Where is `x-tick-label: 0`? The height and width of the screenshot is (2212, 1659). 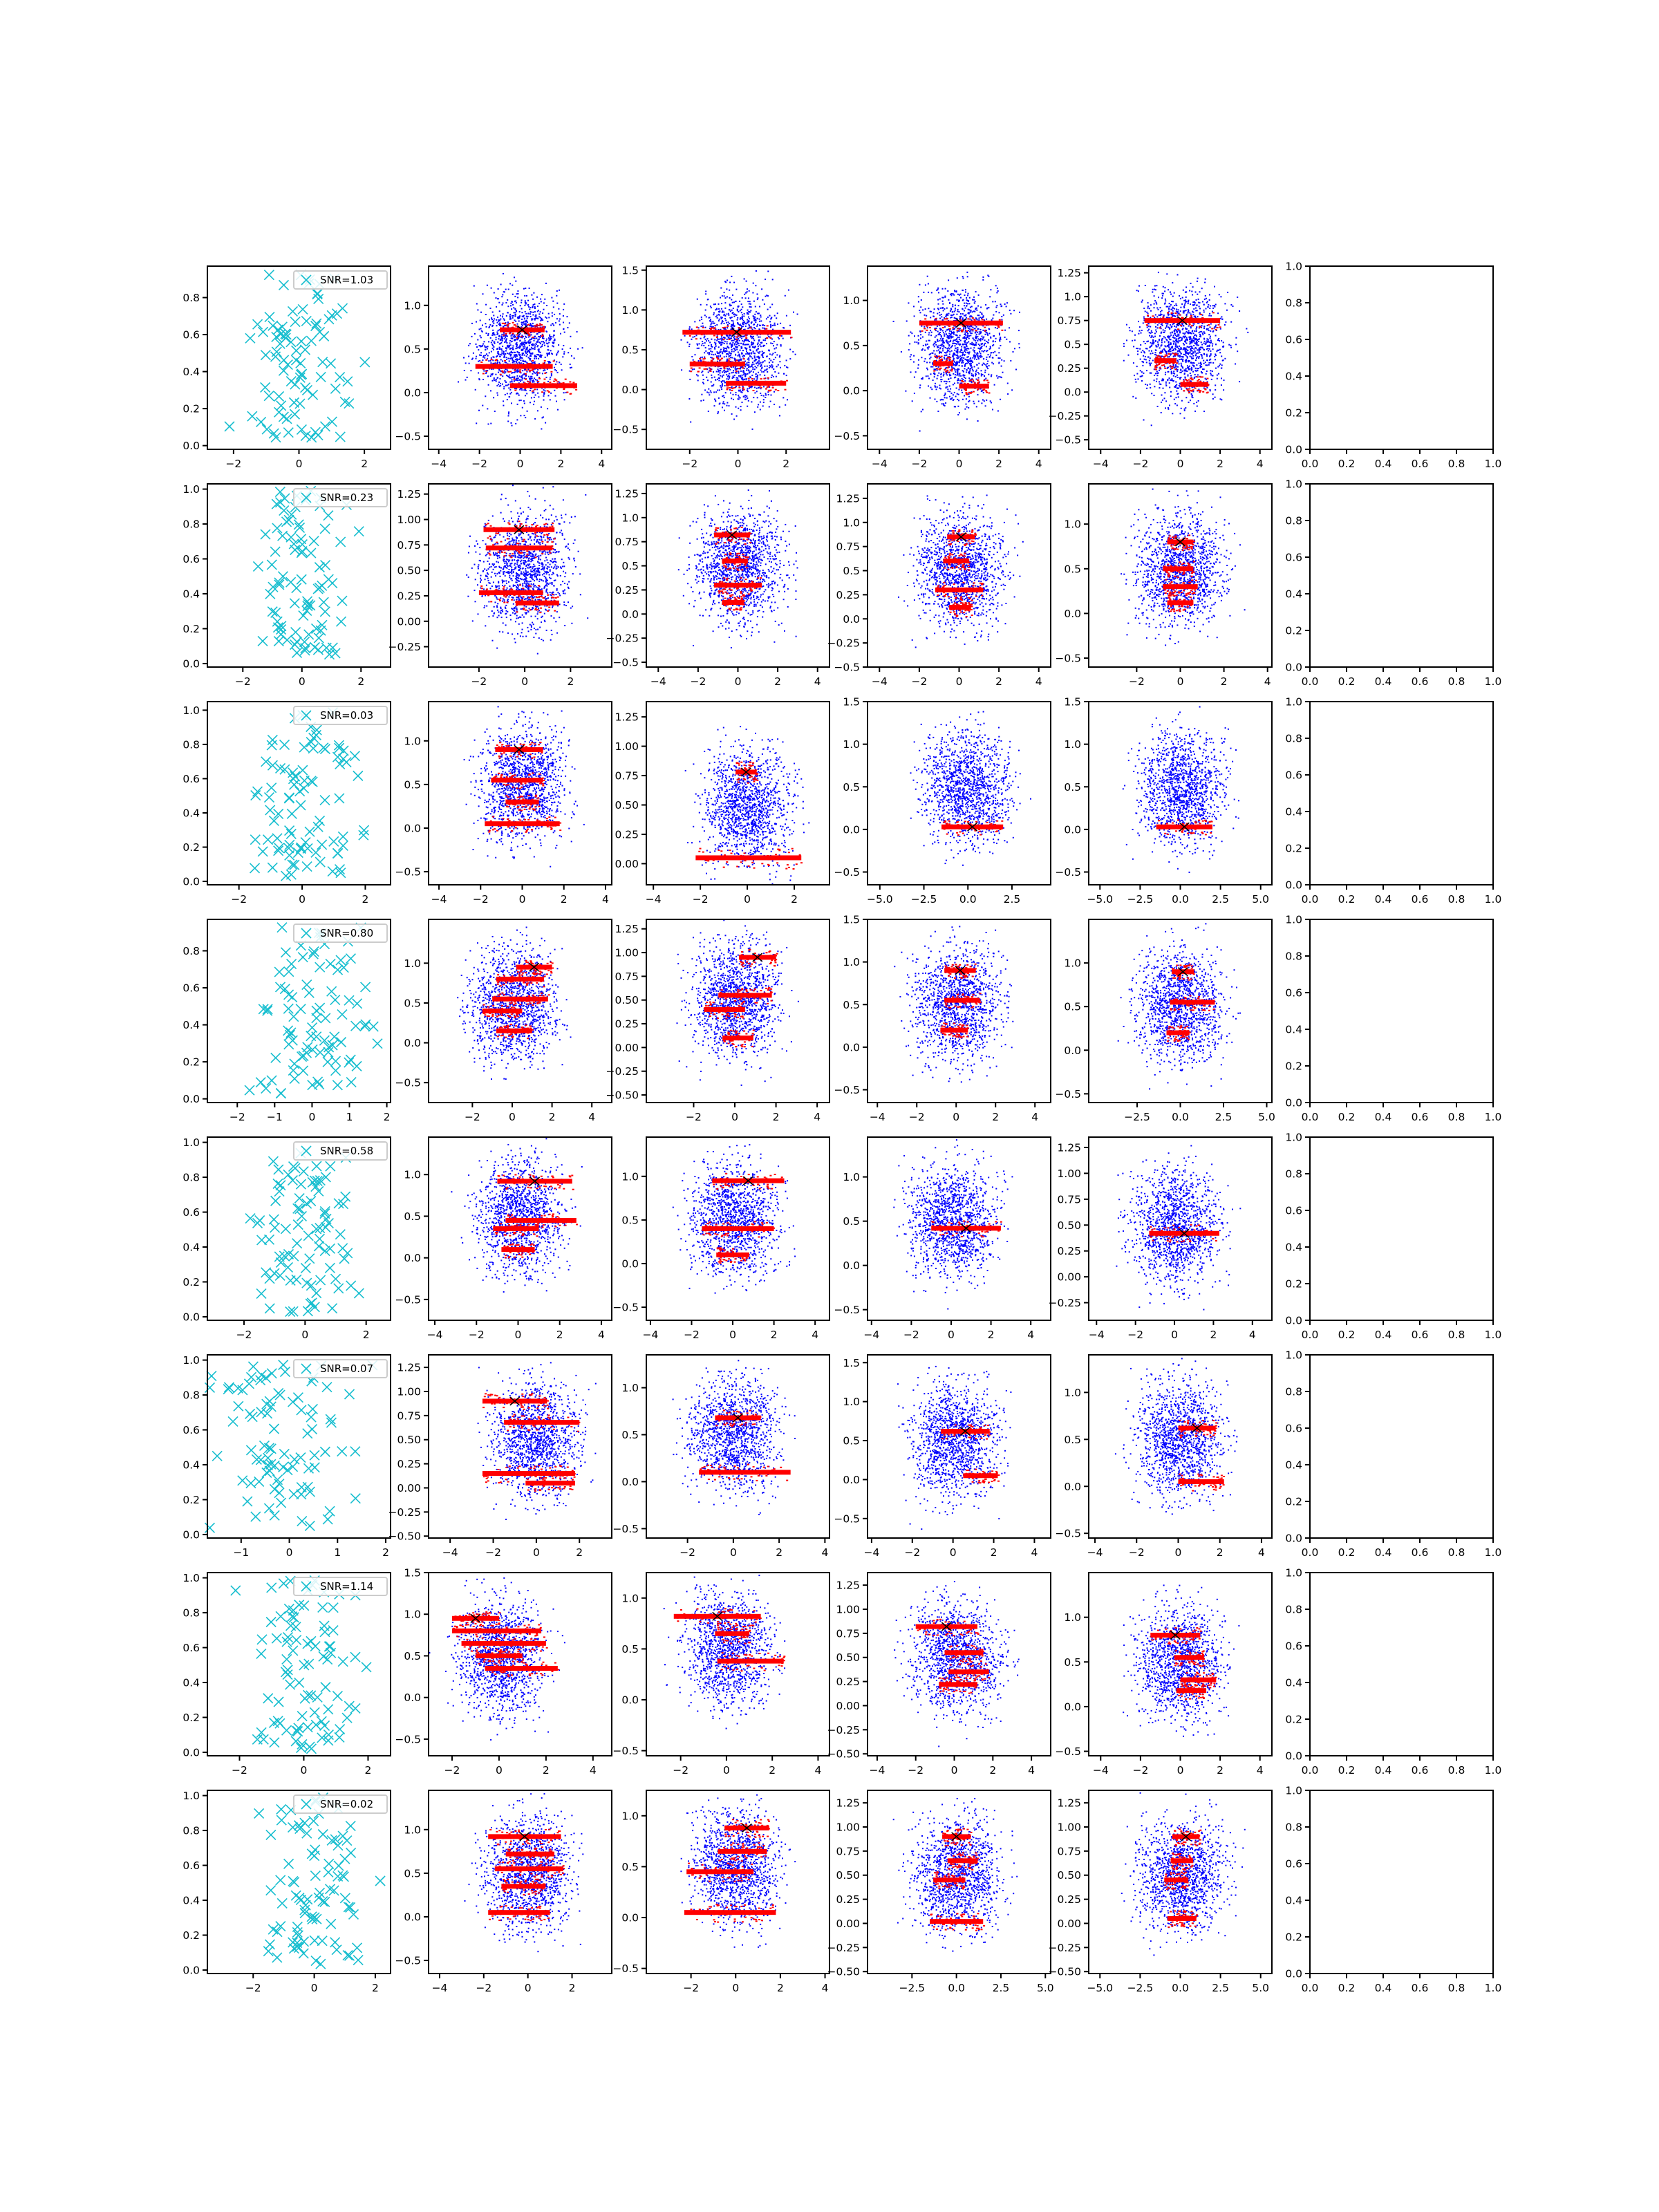
x-tick-label: 0 is located at coordinates (520, 464).